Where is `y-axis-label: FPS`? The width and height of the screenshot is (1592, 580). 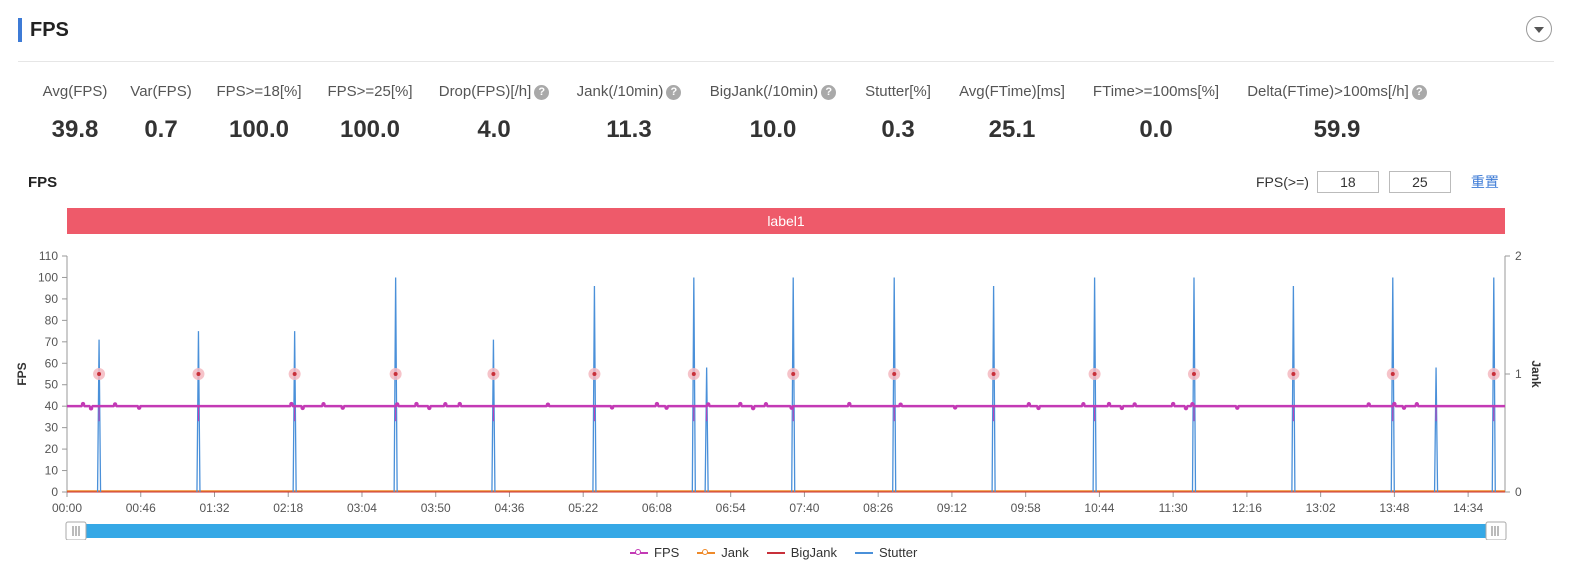
y-axis-label: FPS is located at coordinates (22, 373).